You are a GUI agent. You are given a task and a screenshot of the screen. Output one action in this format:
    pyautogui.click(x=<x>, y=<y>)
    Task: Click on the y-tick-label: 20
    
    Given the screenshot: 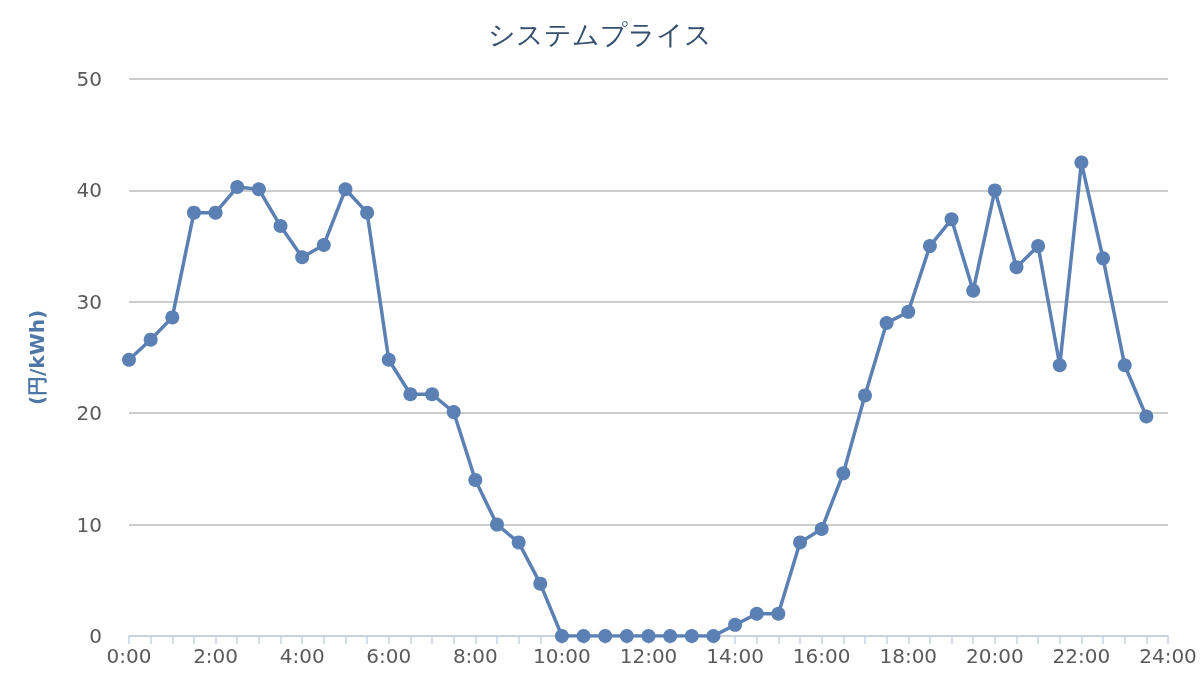 What is the action you would take?
    pyautogui.click(x=89, y=413)
    